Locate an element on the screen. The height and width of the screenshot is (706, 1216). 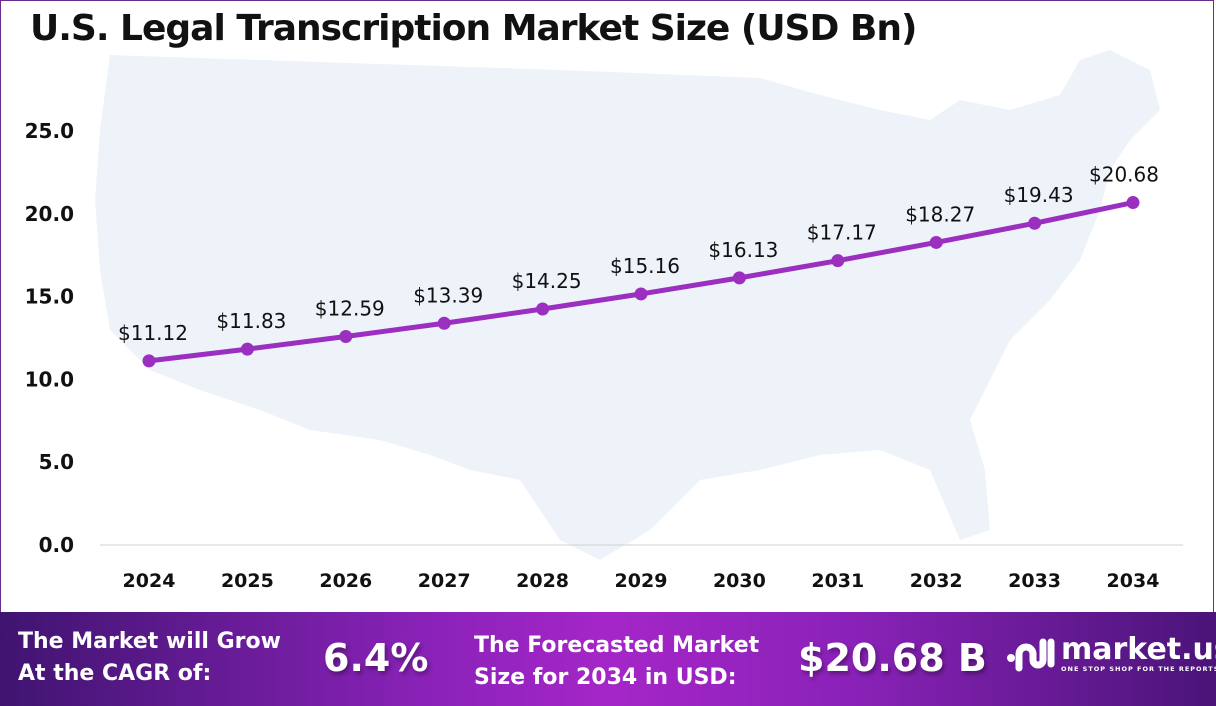
forecast-value: $20.68 B is located at coordinates (892, 658).